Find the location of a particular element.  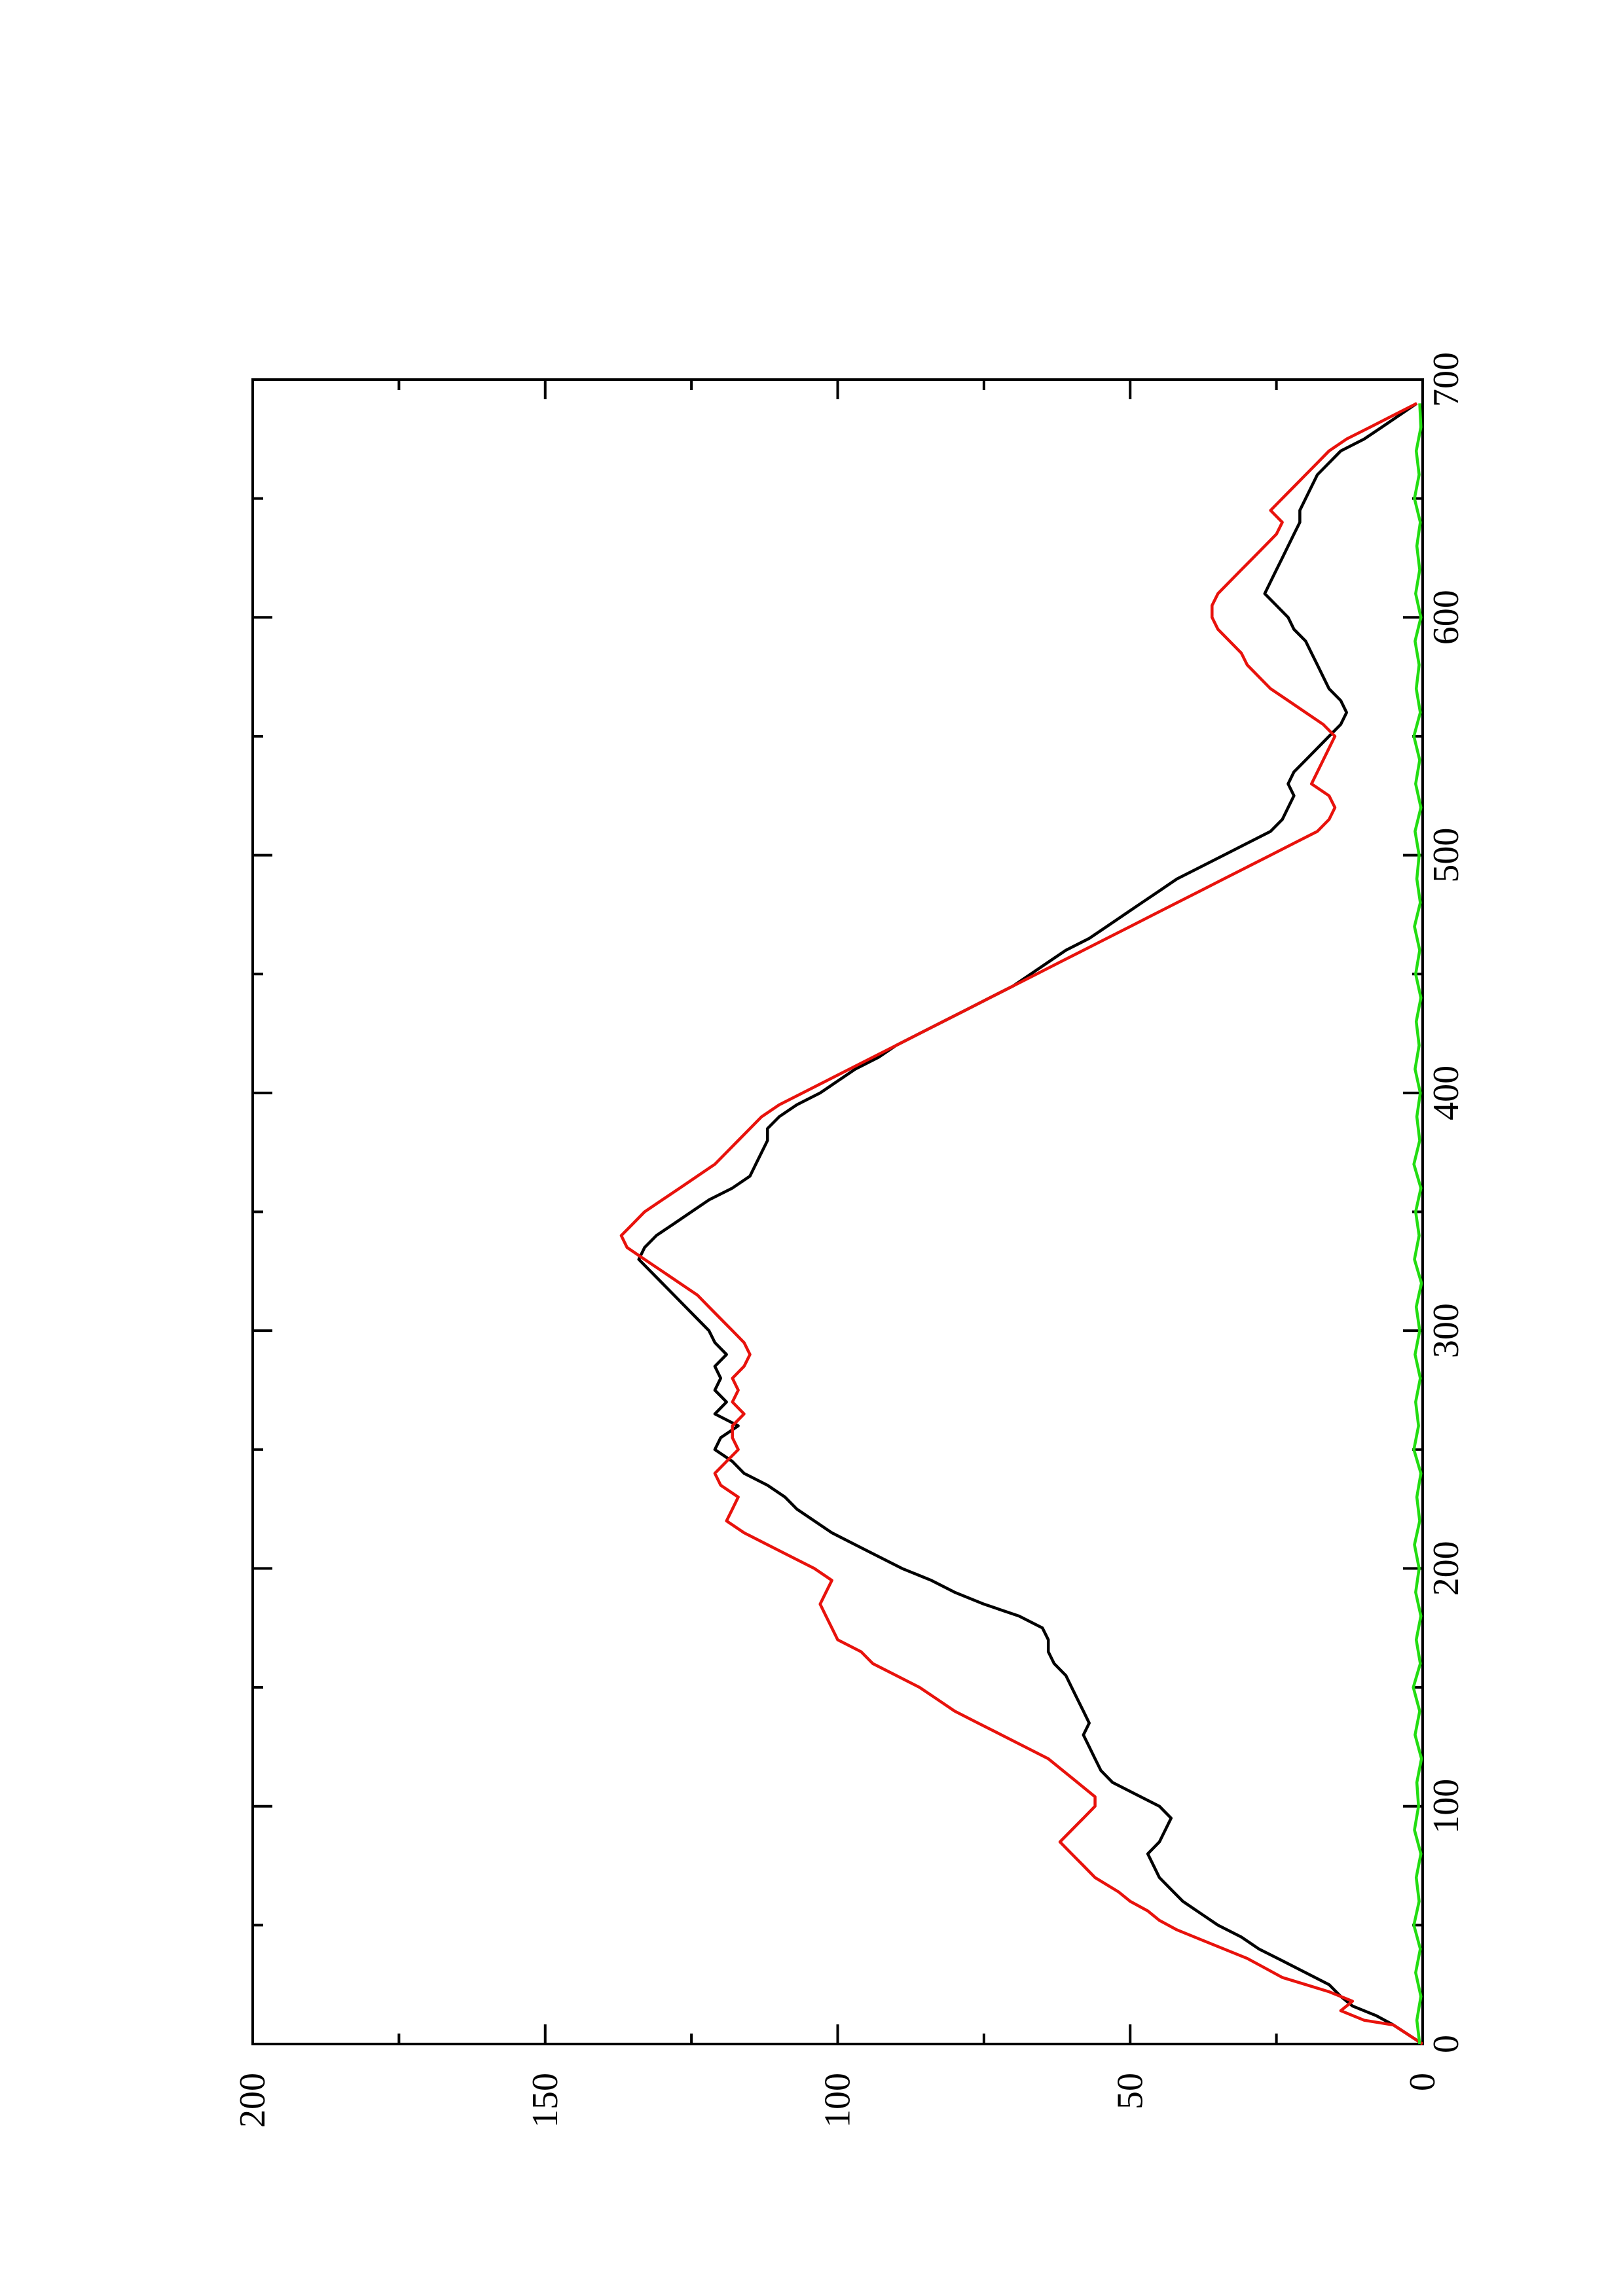

y-tick-label: 50 is located at coordinates (1130, 2091).